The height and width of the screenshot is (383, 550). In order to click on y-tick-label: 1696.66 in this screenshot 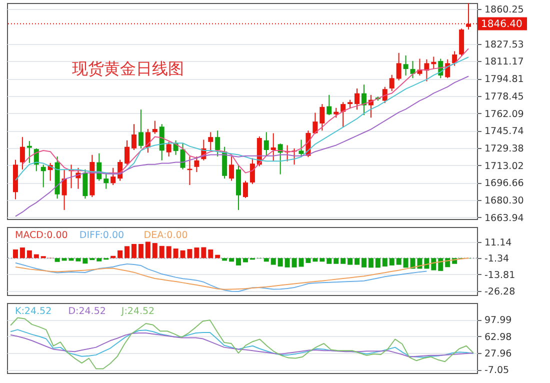, I will do `click(504, 184)`.